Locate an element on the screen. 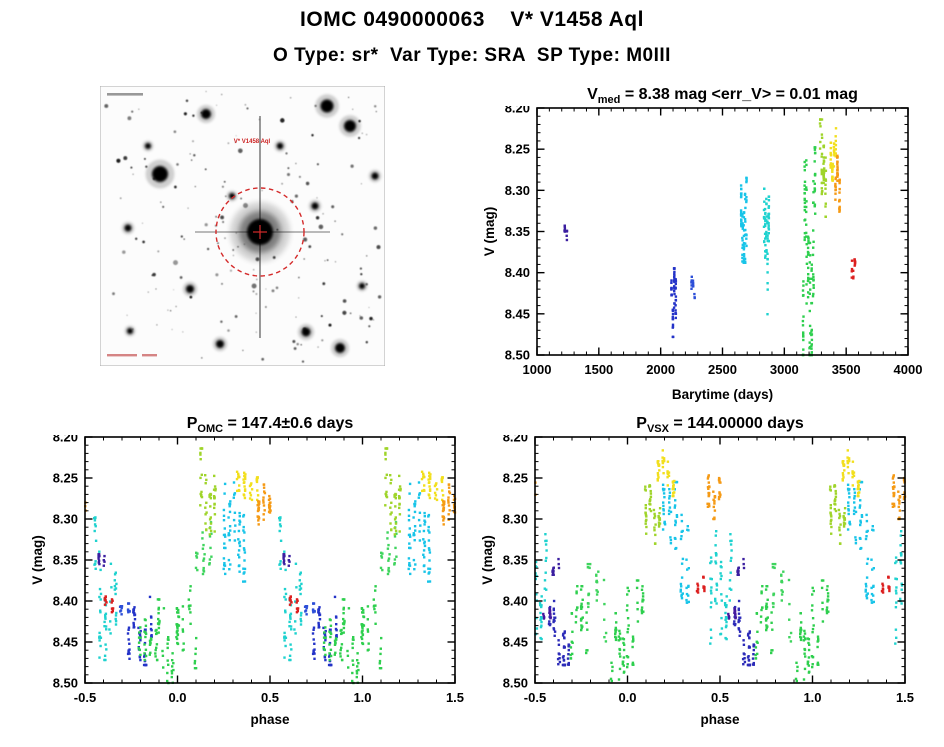  target-label: V* V1458 Aql is located at coordinates (252, 142).